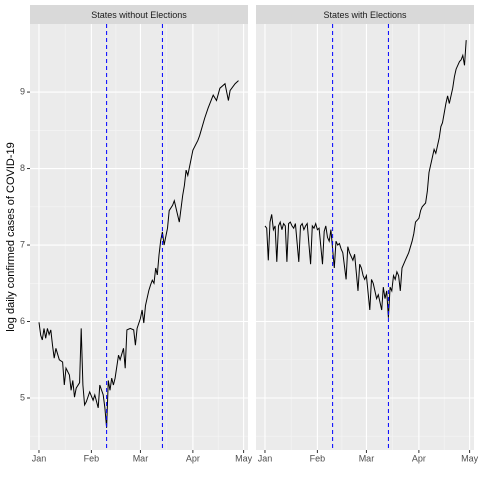  I want to click on strip-title: States without Elections, so click(139, 15).